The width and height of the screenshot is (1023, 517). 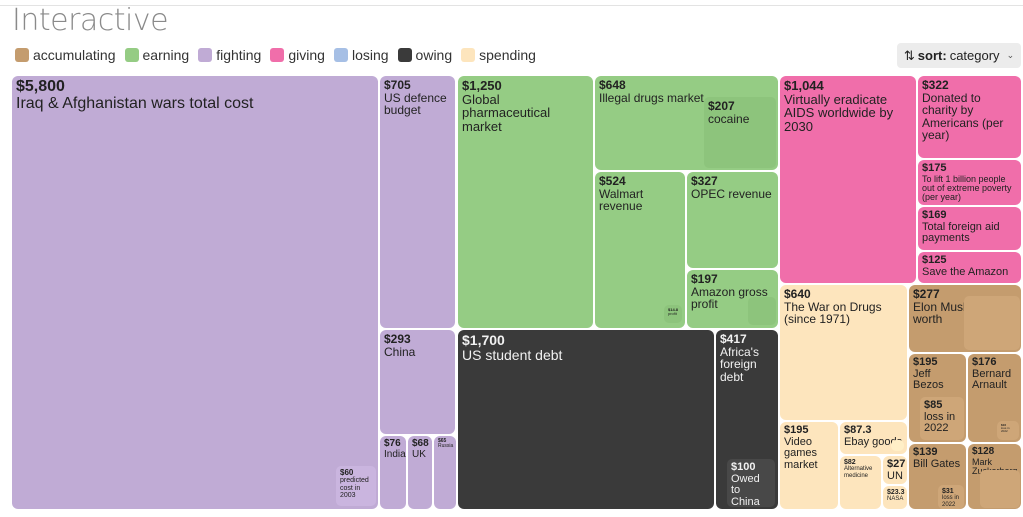 I want to click on cell-value: $76, so click(x=392, y=443).